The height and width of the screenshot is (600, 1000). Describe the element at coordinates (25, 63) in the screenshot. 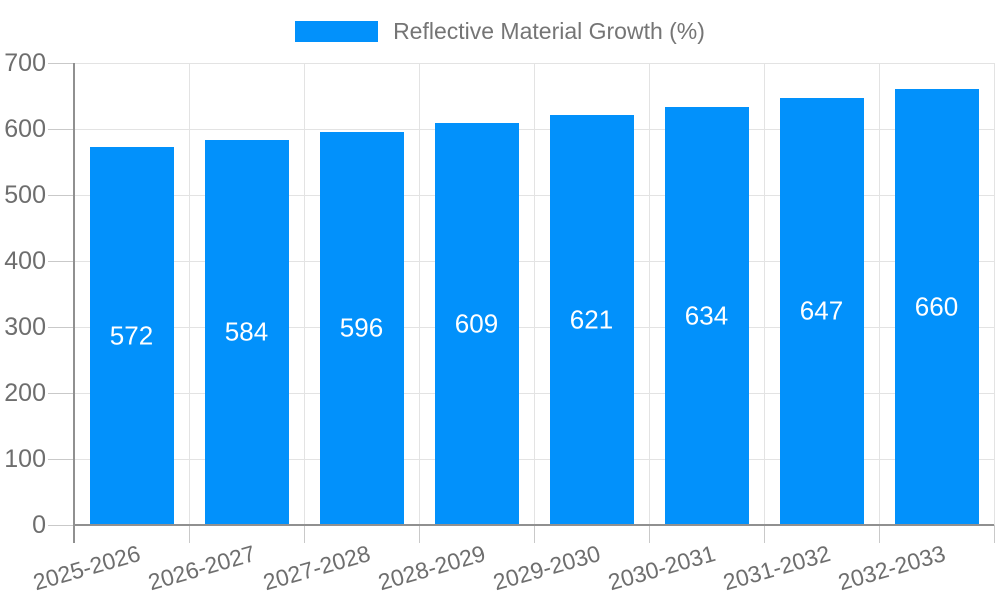

I see `y-axis-tick-label: 700` at that location.